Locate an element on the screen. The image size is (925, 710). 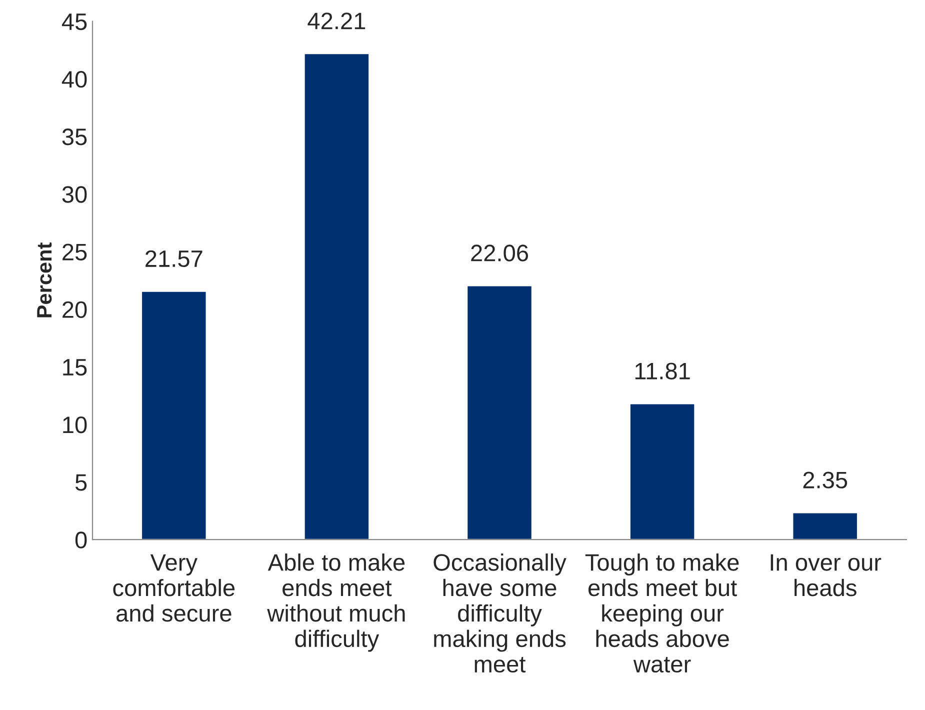
y-axis-title: Percent is located at coordinates (44, 280).